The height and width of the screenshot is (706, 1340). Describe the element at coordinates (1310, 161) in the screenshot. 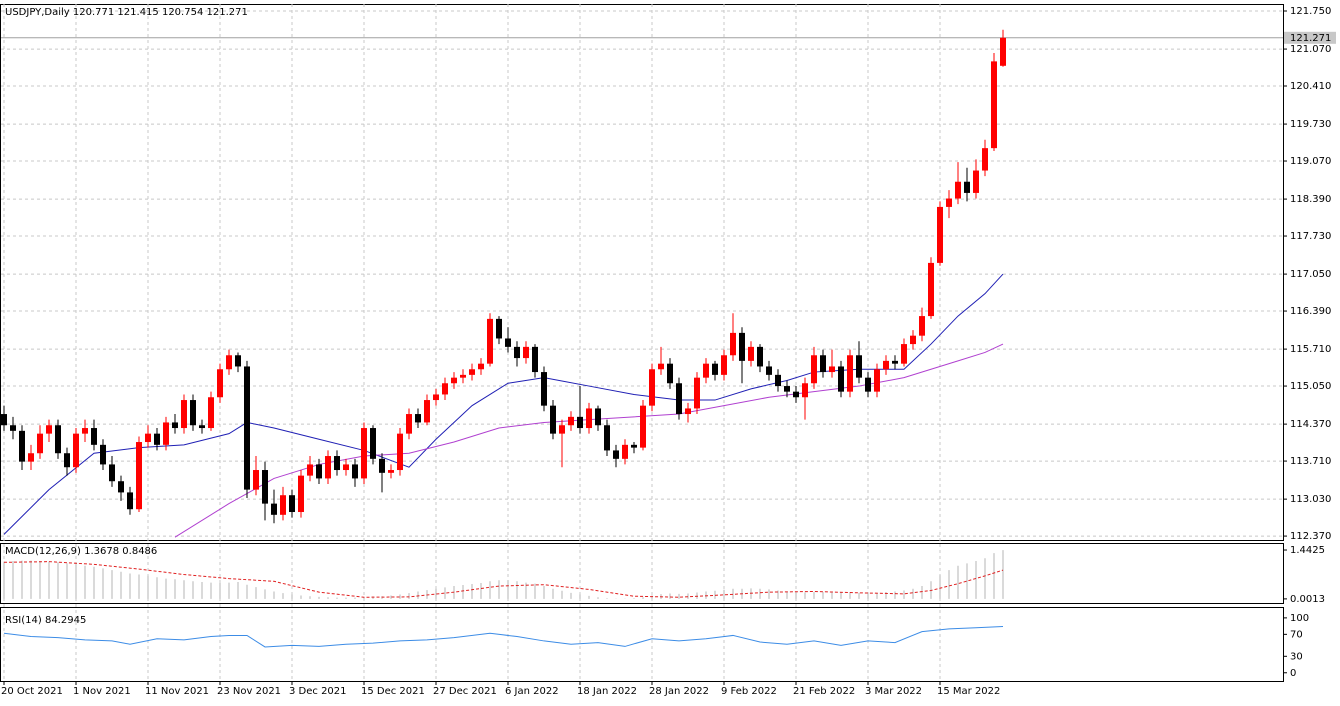

I see `y-tick-label: 119.070` at that location.